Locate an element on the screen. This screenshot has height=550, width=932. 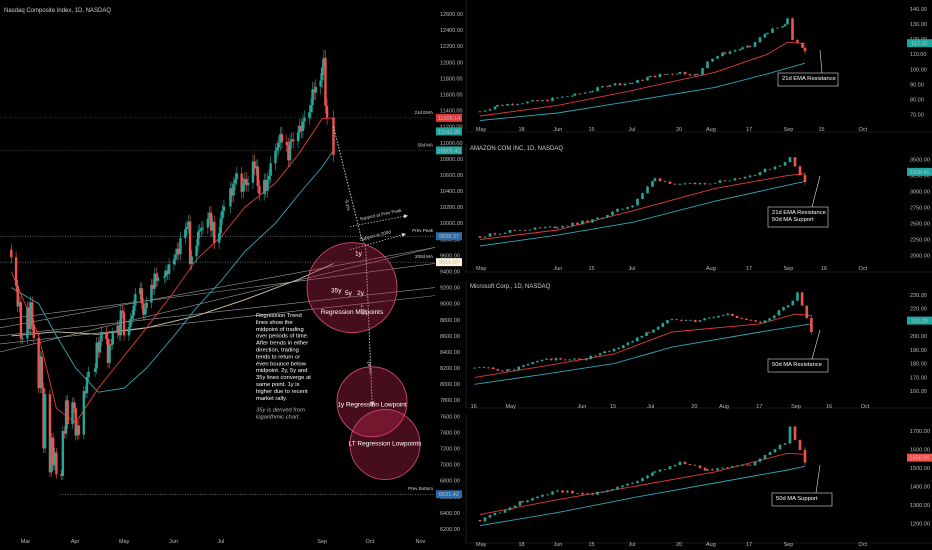
y-tick-label: 9000.00 is located at coordinates (450, 305).